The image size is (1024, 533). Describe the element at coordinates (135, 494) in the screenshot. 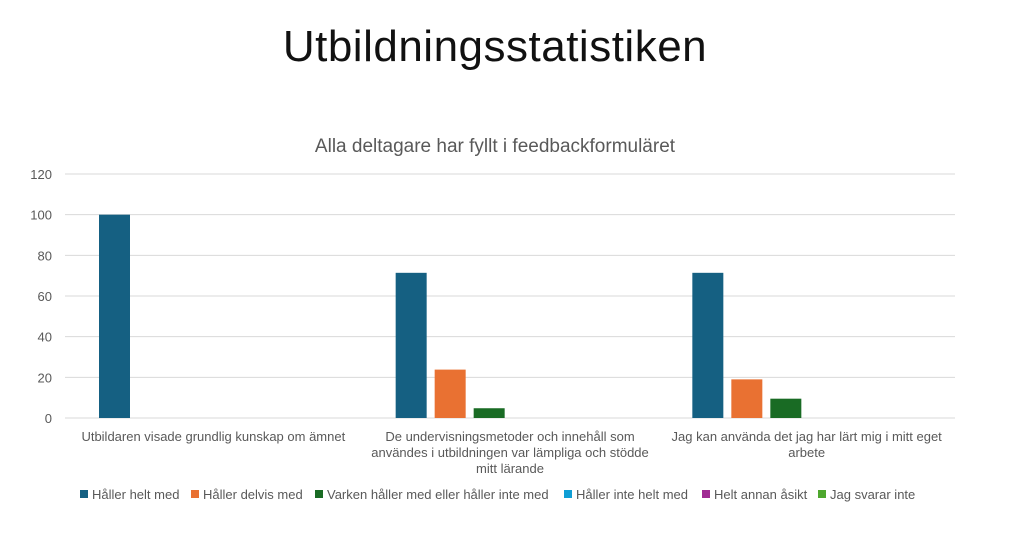

I see `legend-label: Håller helt med` at that location.